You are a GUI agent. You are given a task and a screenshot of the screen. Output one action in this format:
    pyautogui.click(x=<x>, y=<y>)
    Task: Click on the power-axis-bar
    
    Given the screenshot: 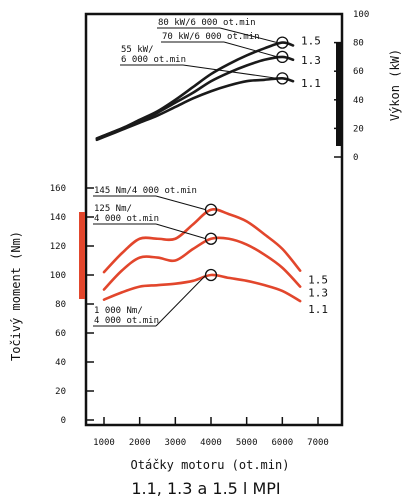 What is the action you would take?
    pyautogui.click(x=338, y=94)
    